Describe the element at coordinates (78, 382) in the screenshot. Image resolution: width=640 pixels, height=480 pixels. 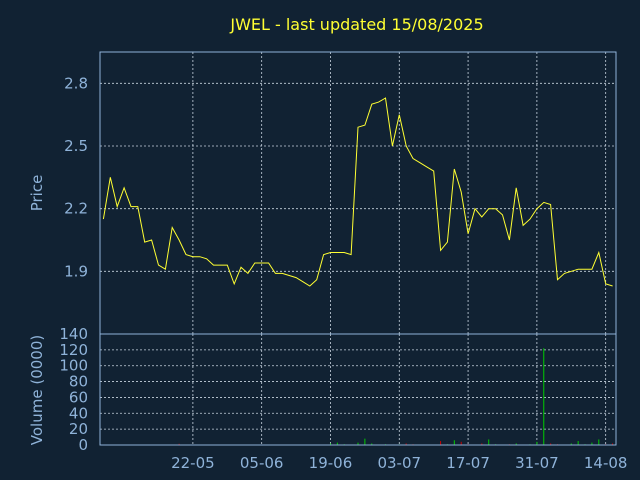
I see `volume-tick-80: 80` at that location.